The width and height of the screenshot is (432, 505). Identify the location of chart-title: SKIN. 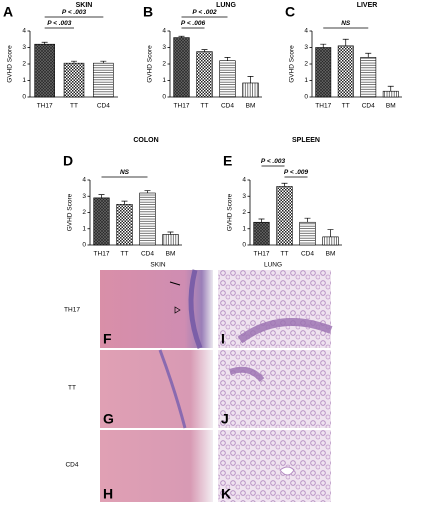
(84, 5).